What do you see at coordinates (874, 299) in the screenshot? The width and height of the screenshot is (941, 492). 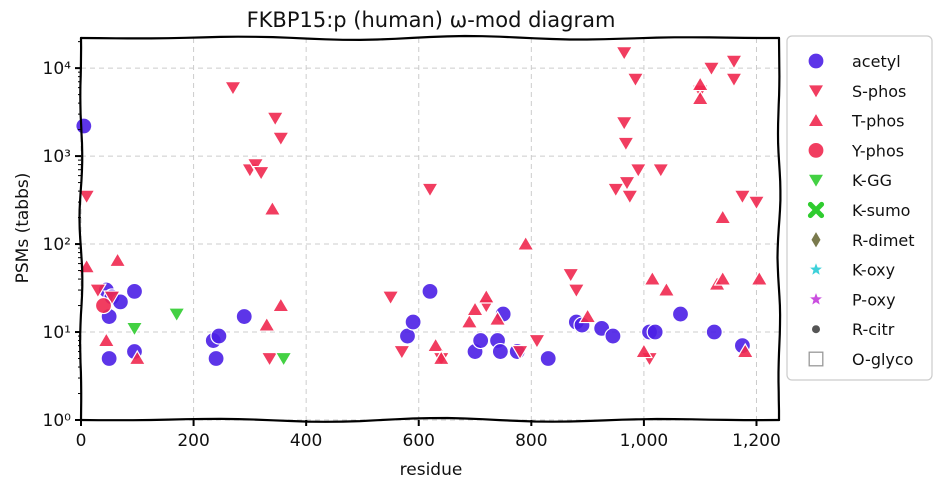 I see `legend-label: P-oxy` at bounding box center [874, 299].